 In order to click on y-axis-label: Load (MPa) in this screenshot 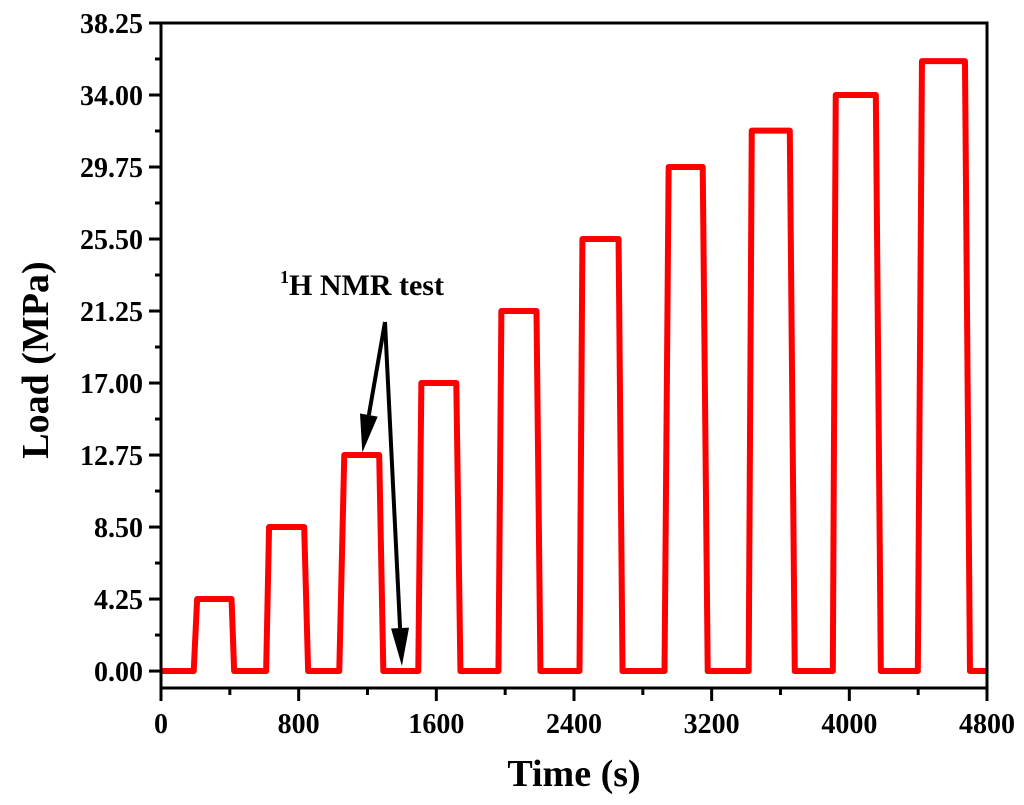, I will do `click(36, 359)`.